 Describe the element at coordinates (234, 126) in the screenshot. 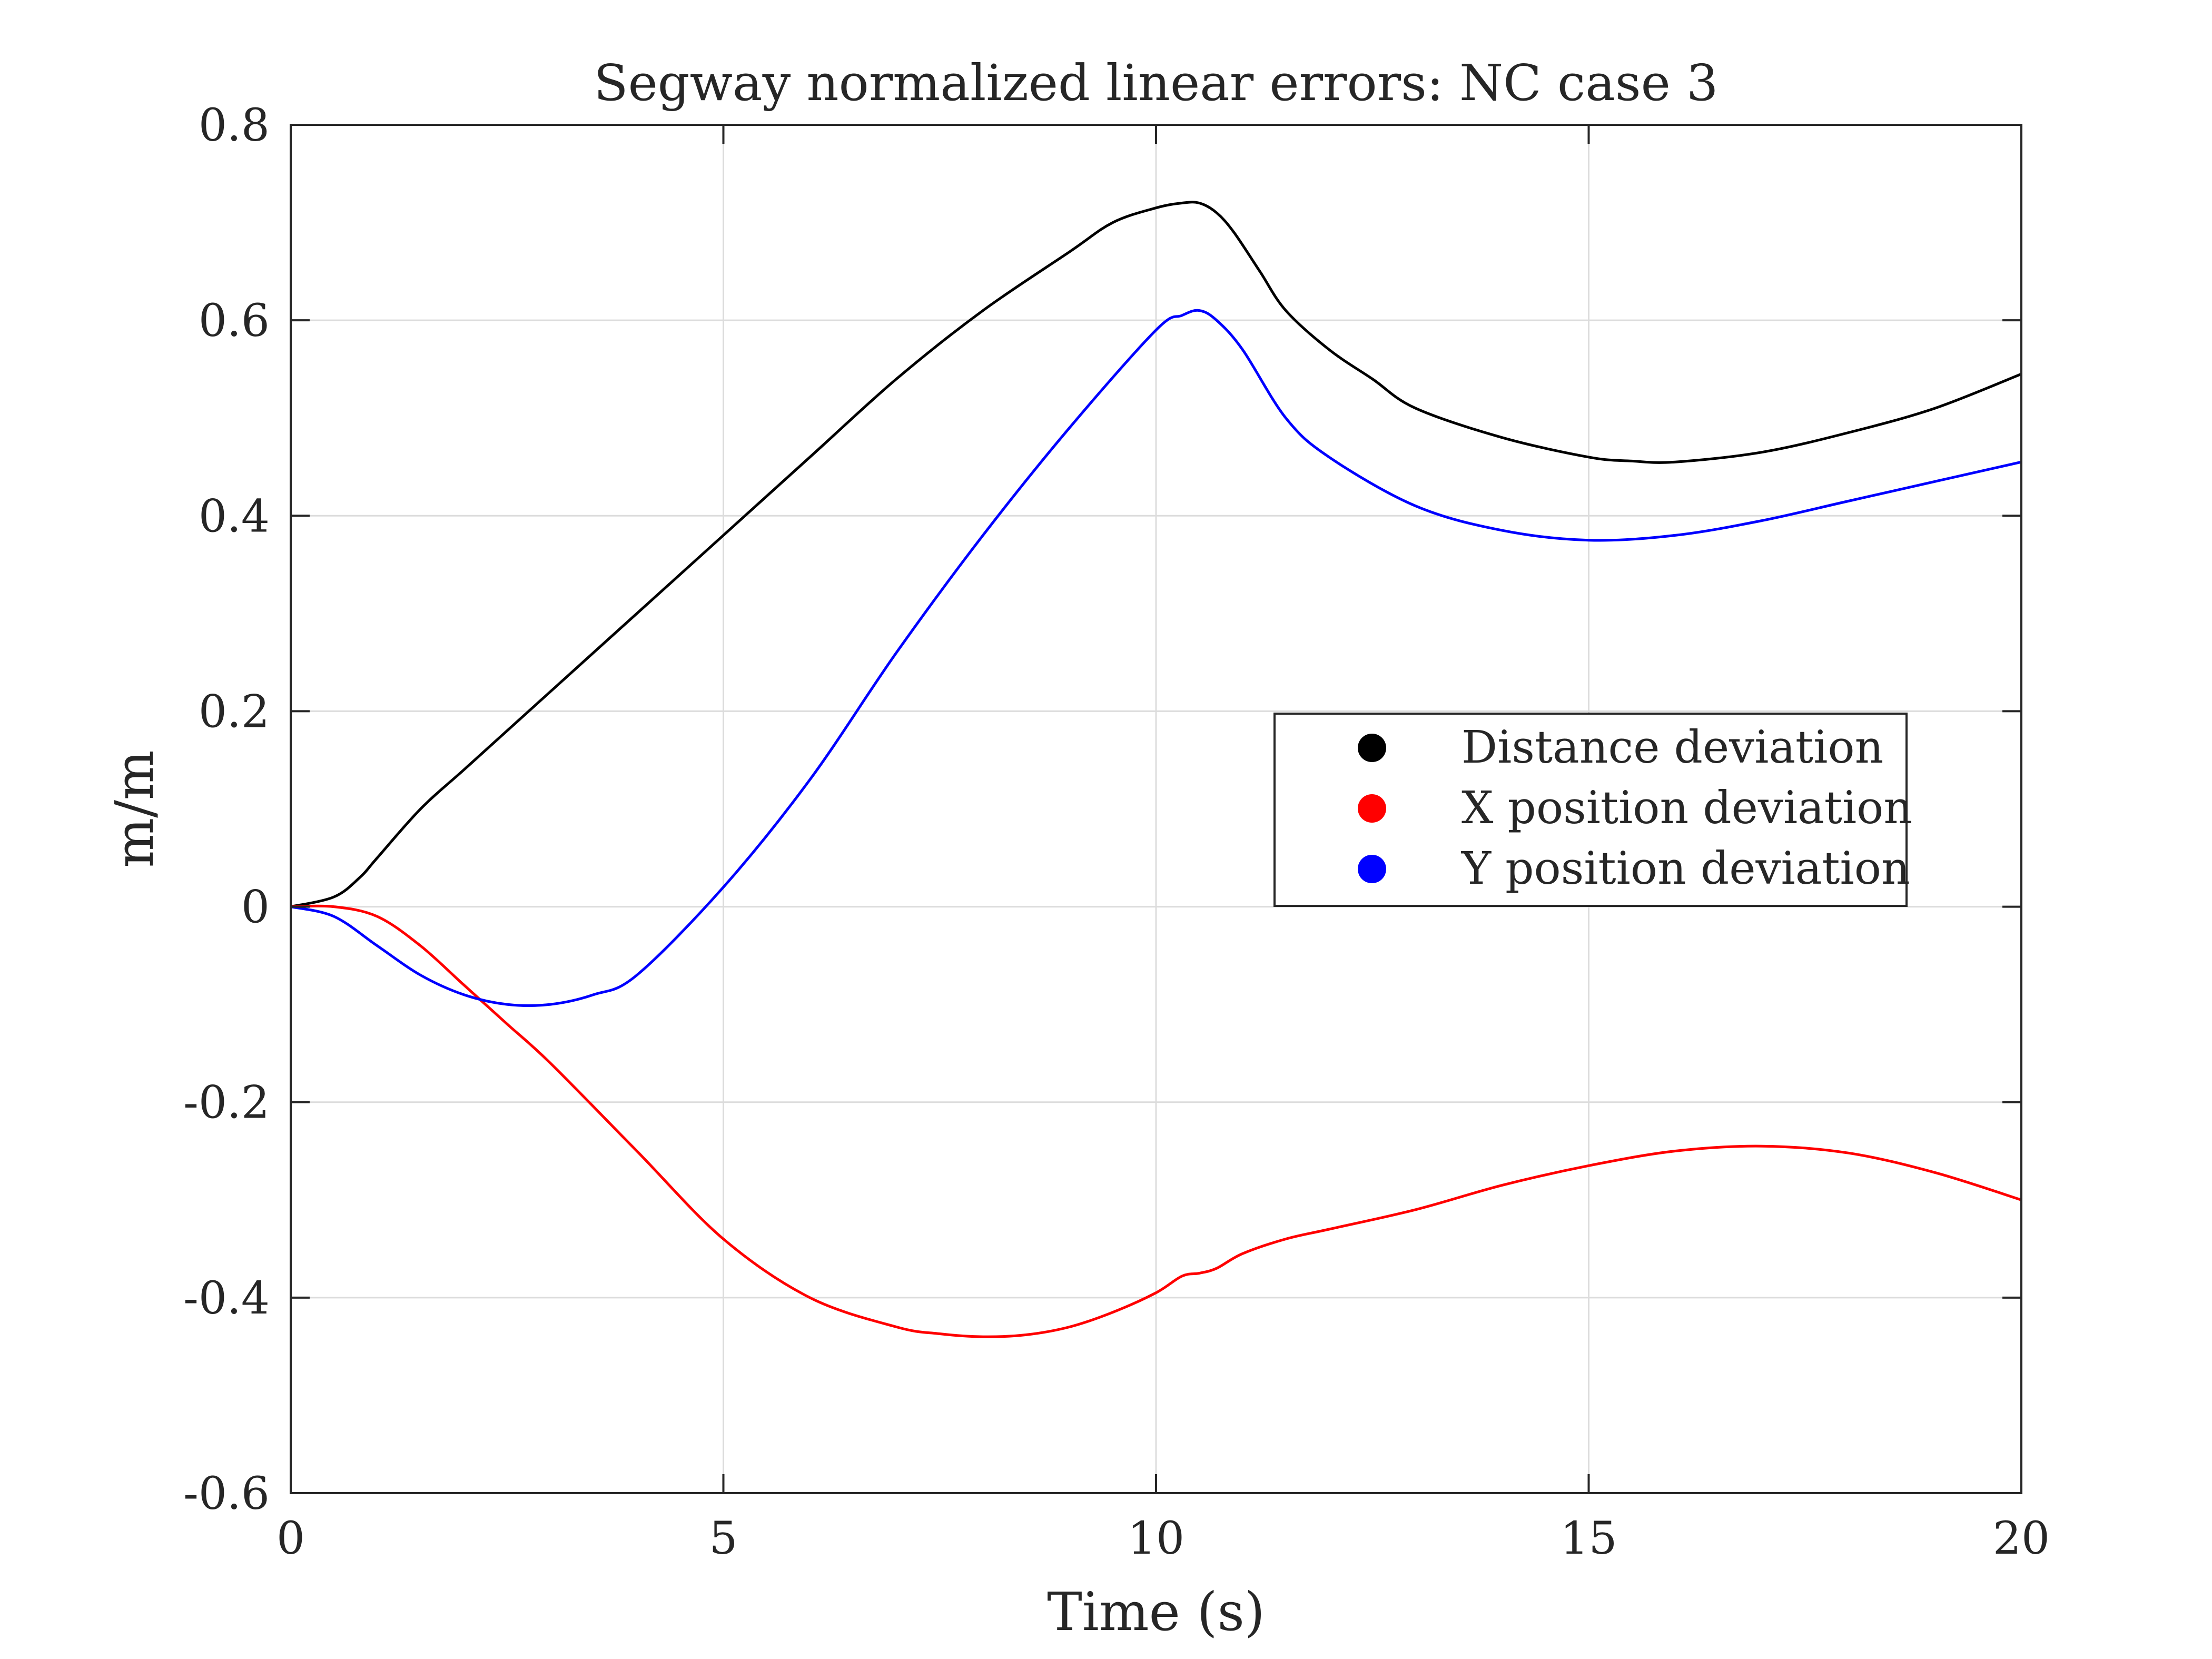

I see `y-tick-label: 0.8` at that location.